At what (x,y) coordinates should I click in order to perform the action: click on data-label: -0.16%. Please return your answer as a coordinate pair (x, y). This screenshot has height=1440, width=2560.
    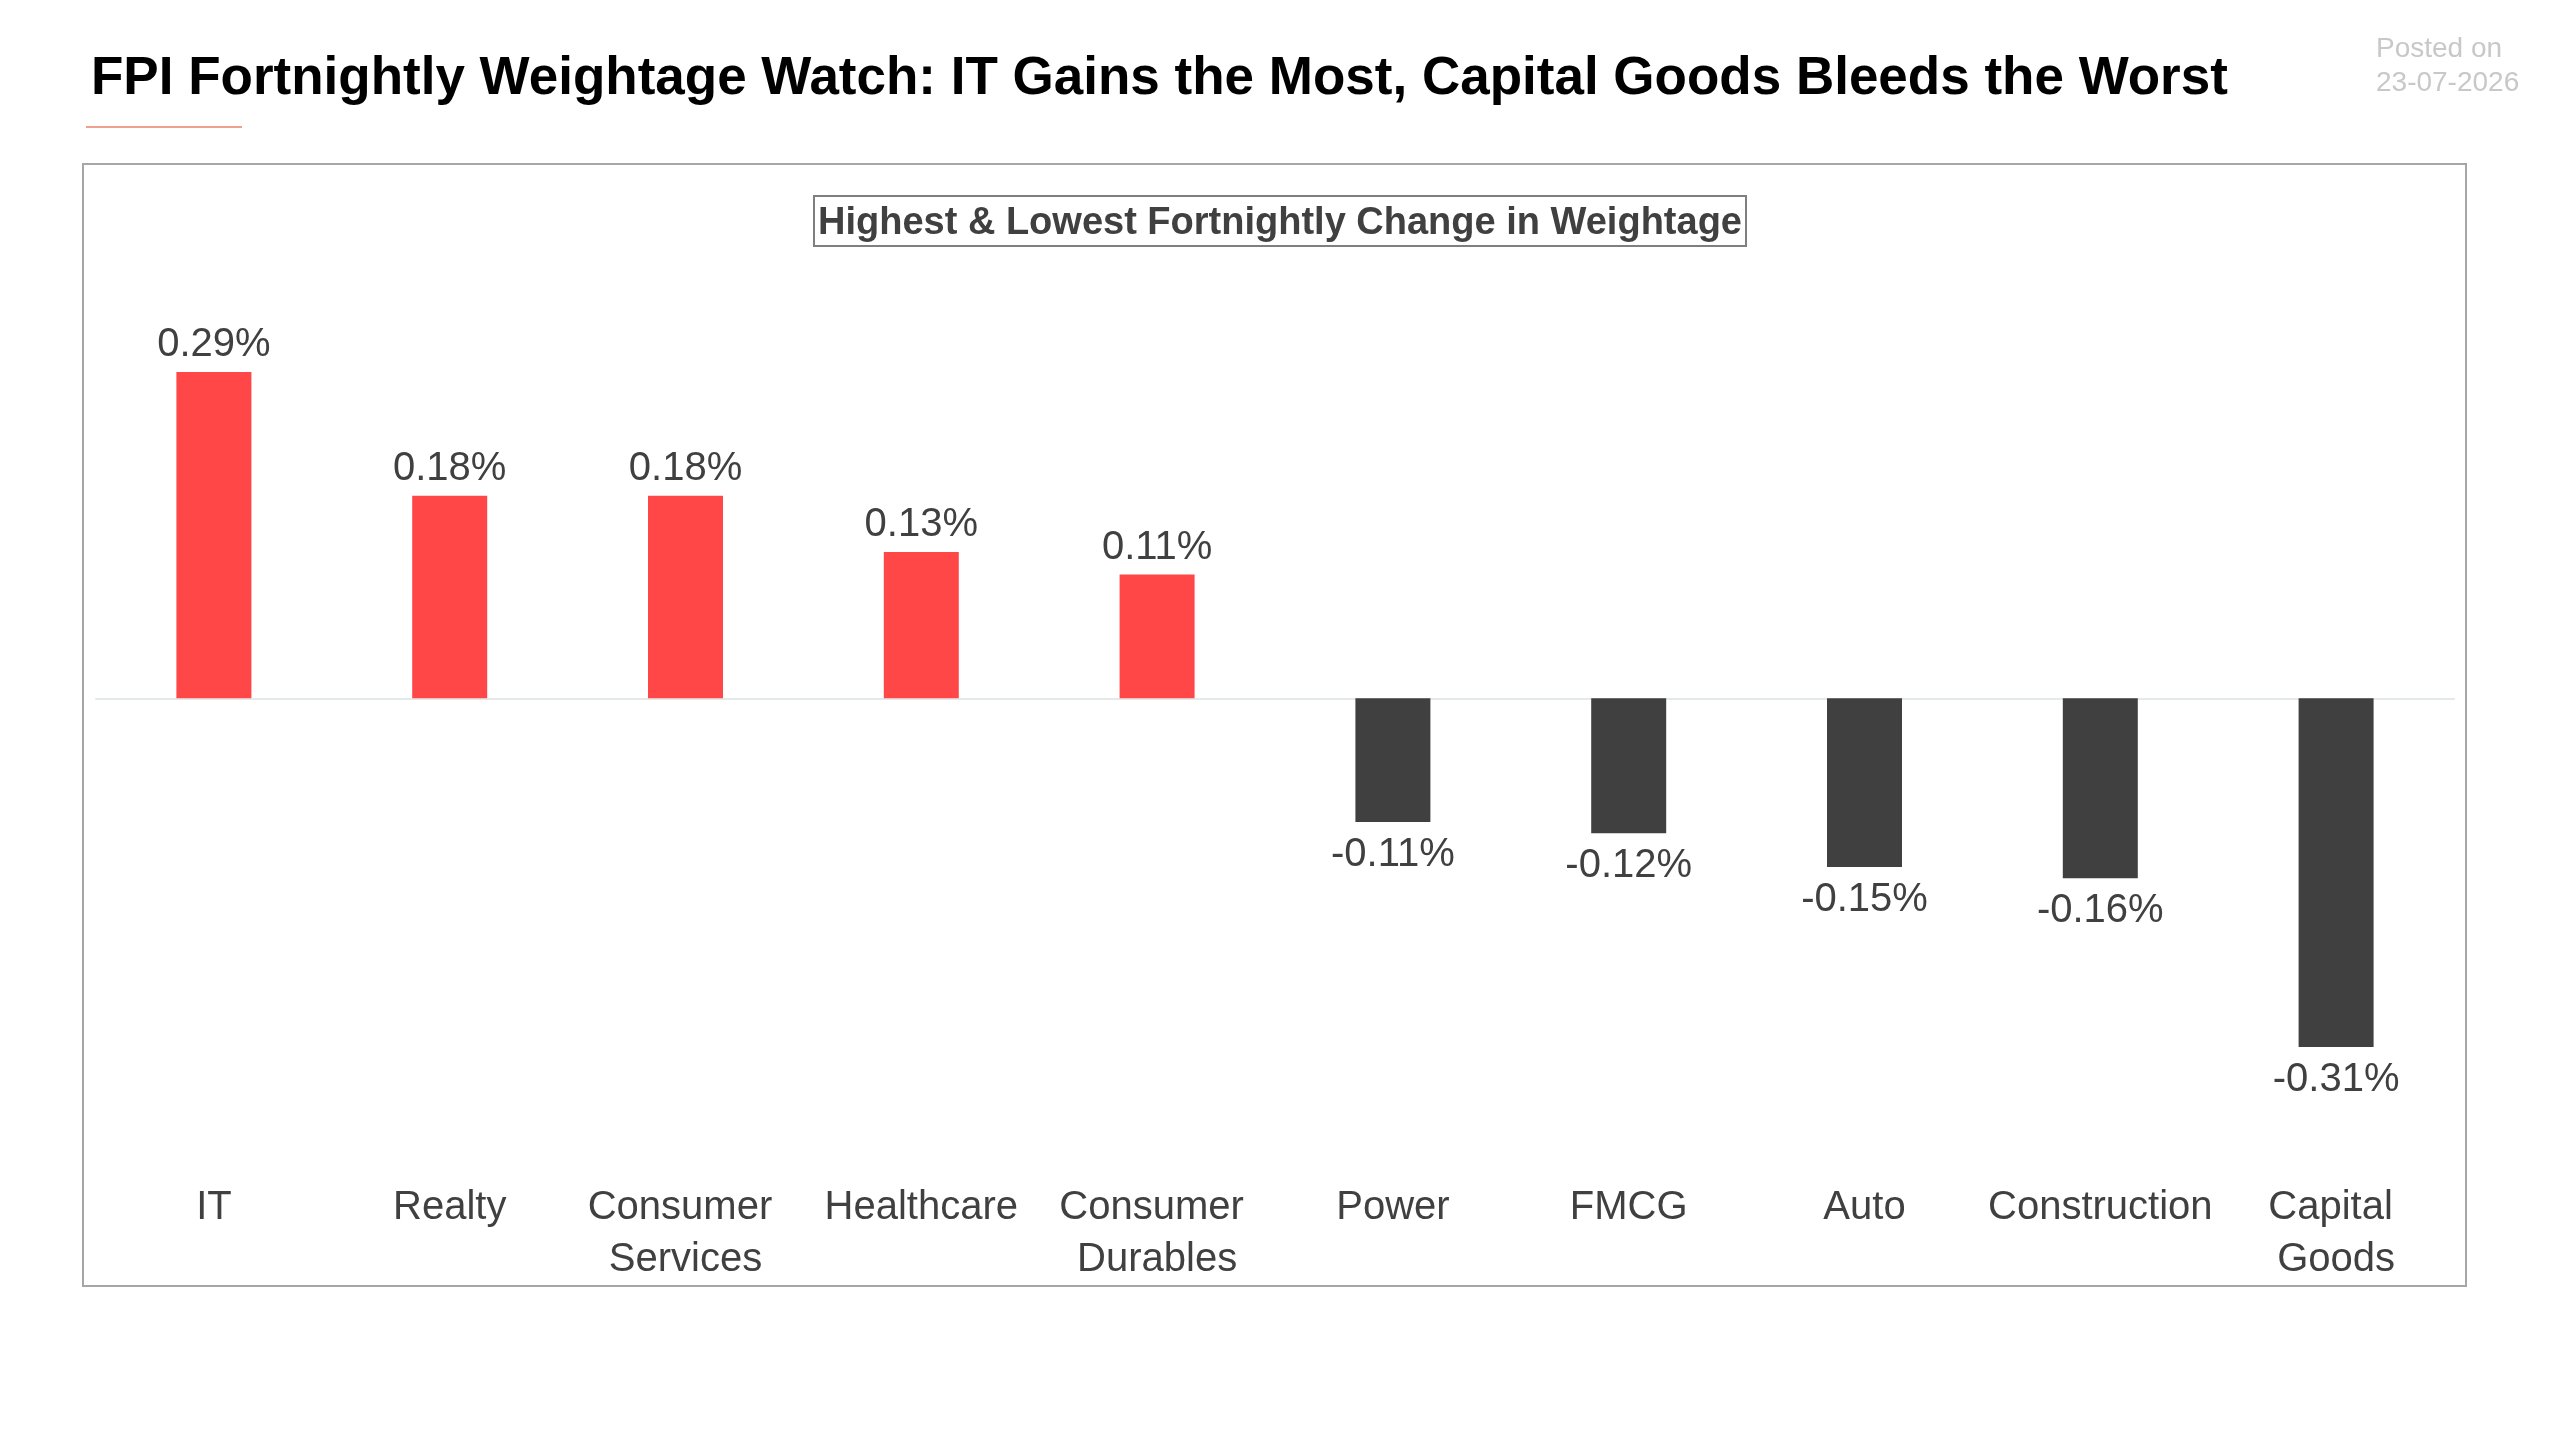
    Looking at the image, I should click on (2100, 908).